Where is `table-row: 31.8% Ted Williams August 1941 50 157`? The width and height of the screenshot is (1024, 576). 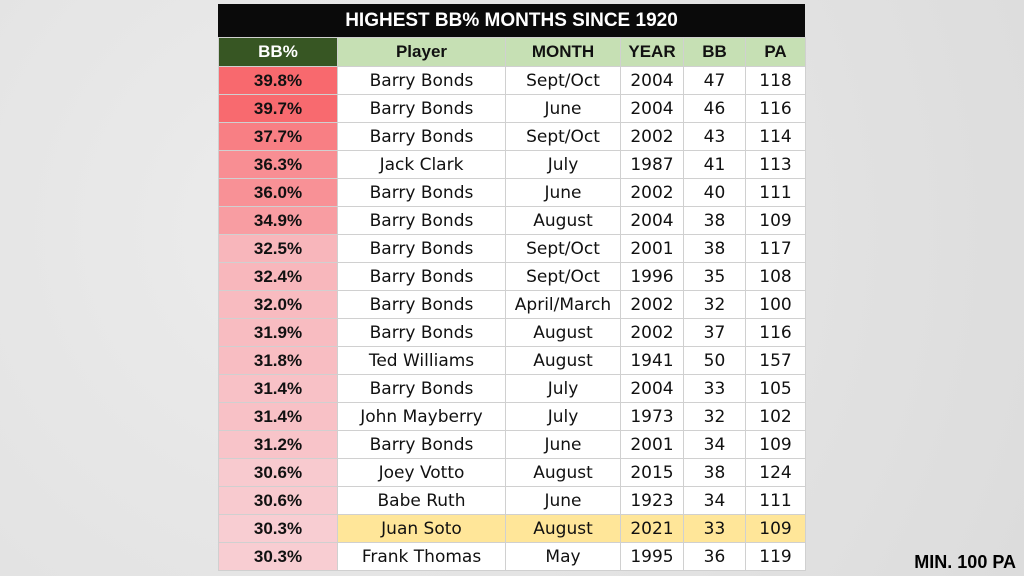 table-row: 31.8% Ted Williams August 1941 50 157 is located at coordinates (512, 360).